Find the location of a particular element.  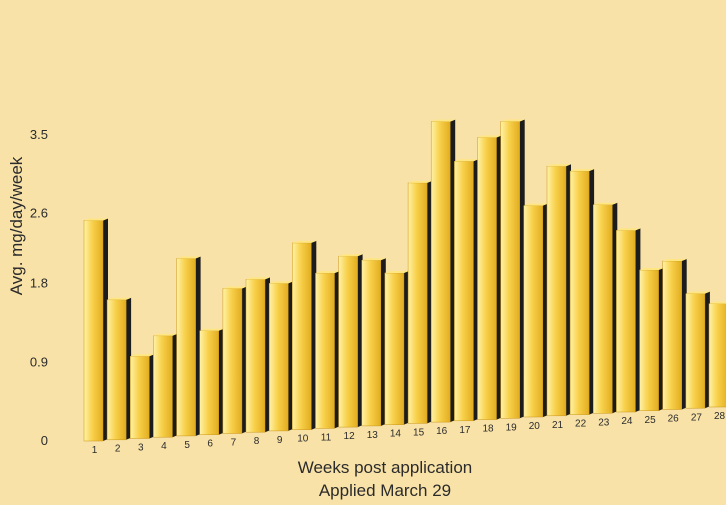

x-axis-label: Weeks post application is located at coordinates (385, 467).